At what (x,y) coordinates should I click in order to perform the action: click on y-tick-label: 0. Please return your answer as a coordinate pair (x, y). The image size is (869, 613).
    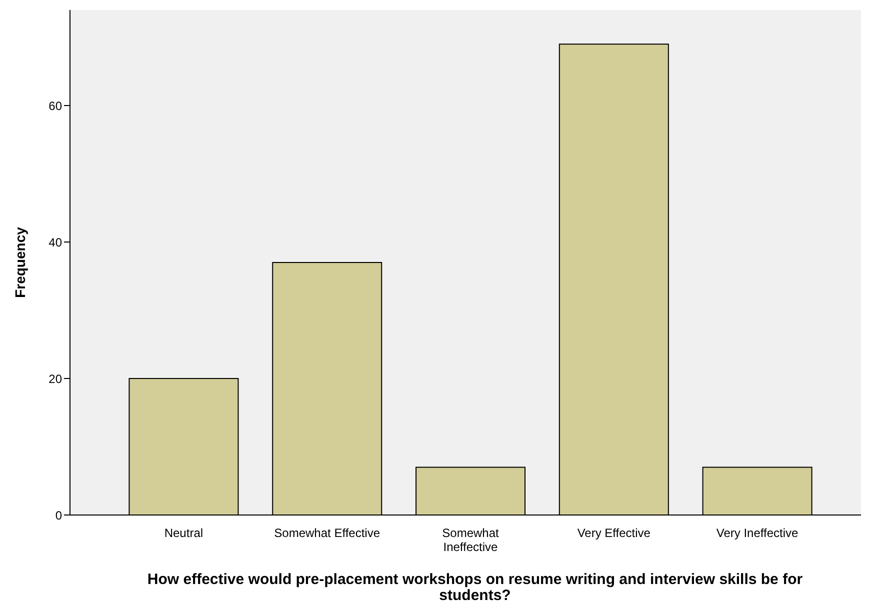
    Looking at the image, I should click on (58, 515).